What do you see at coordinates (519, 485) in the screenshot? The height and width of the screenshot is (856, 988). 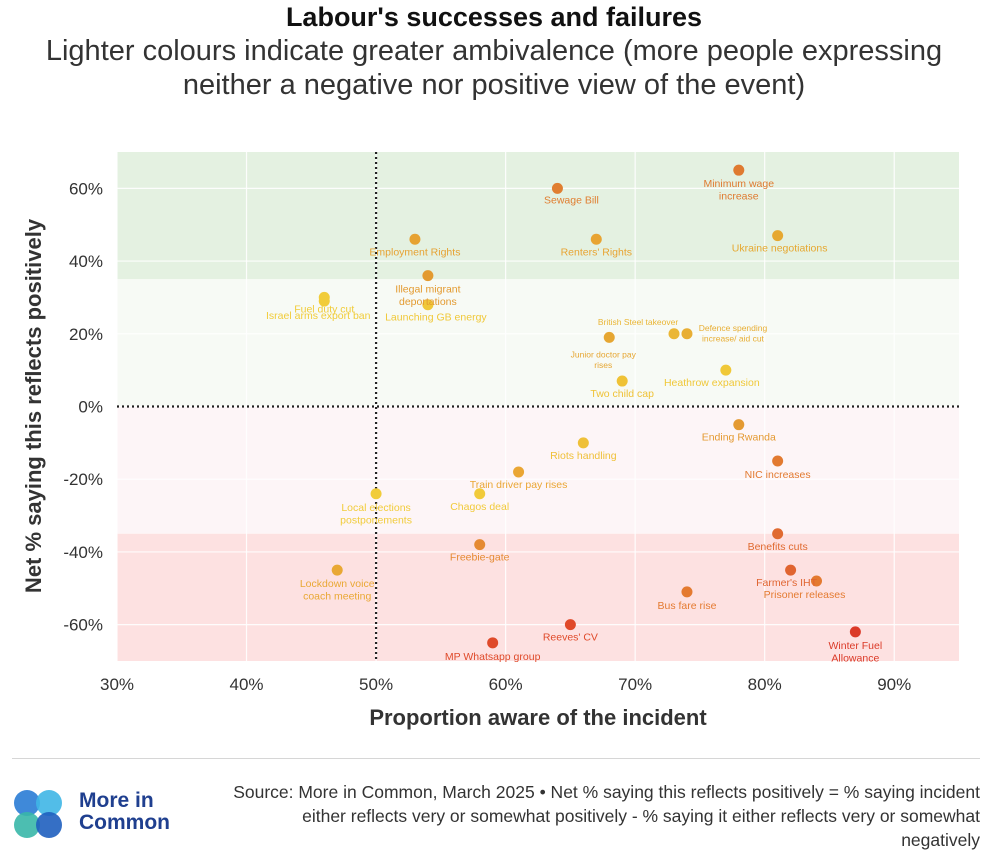 I see `label-train-driver-pay-rises: Train driver pay rises` at bounding box center [519, 485].